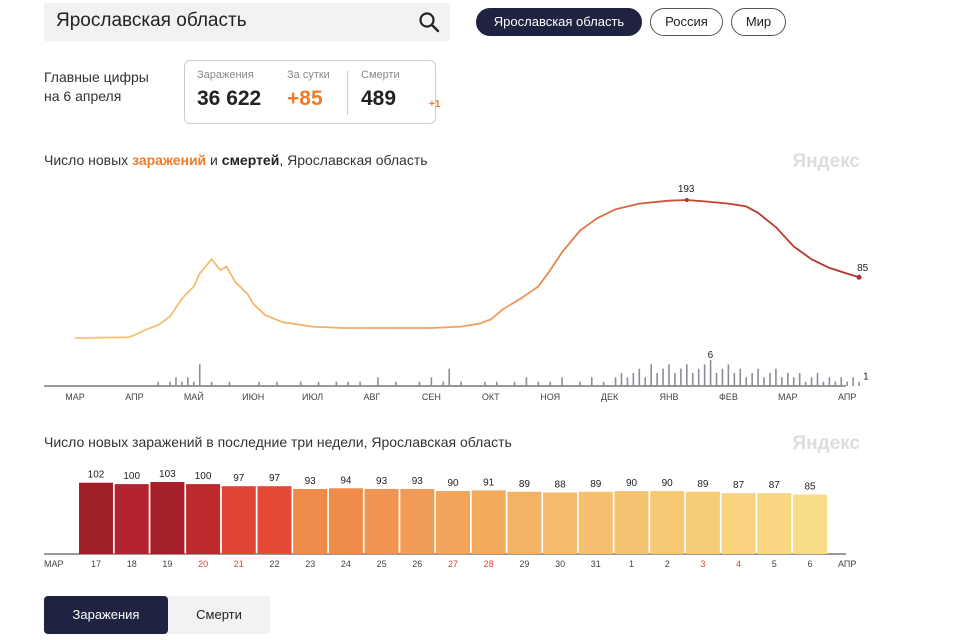 The image size is (960, 640). I want to click on chart2-x-tick: 20, so click(203, 564).